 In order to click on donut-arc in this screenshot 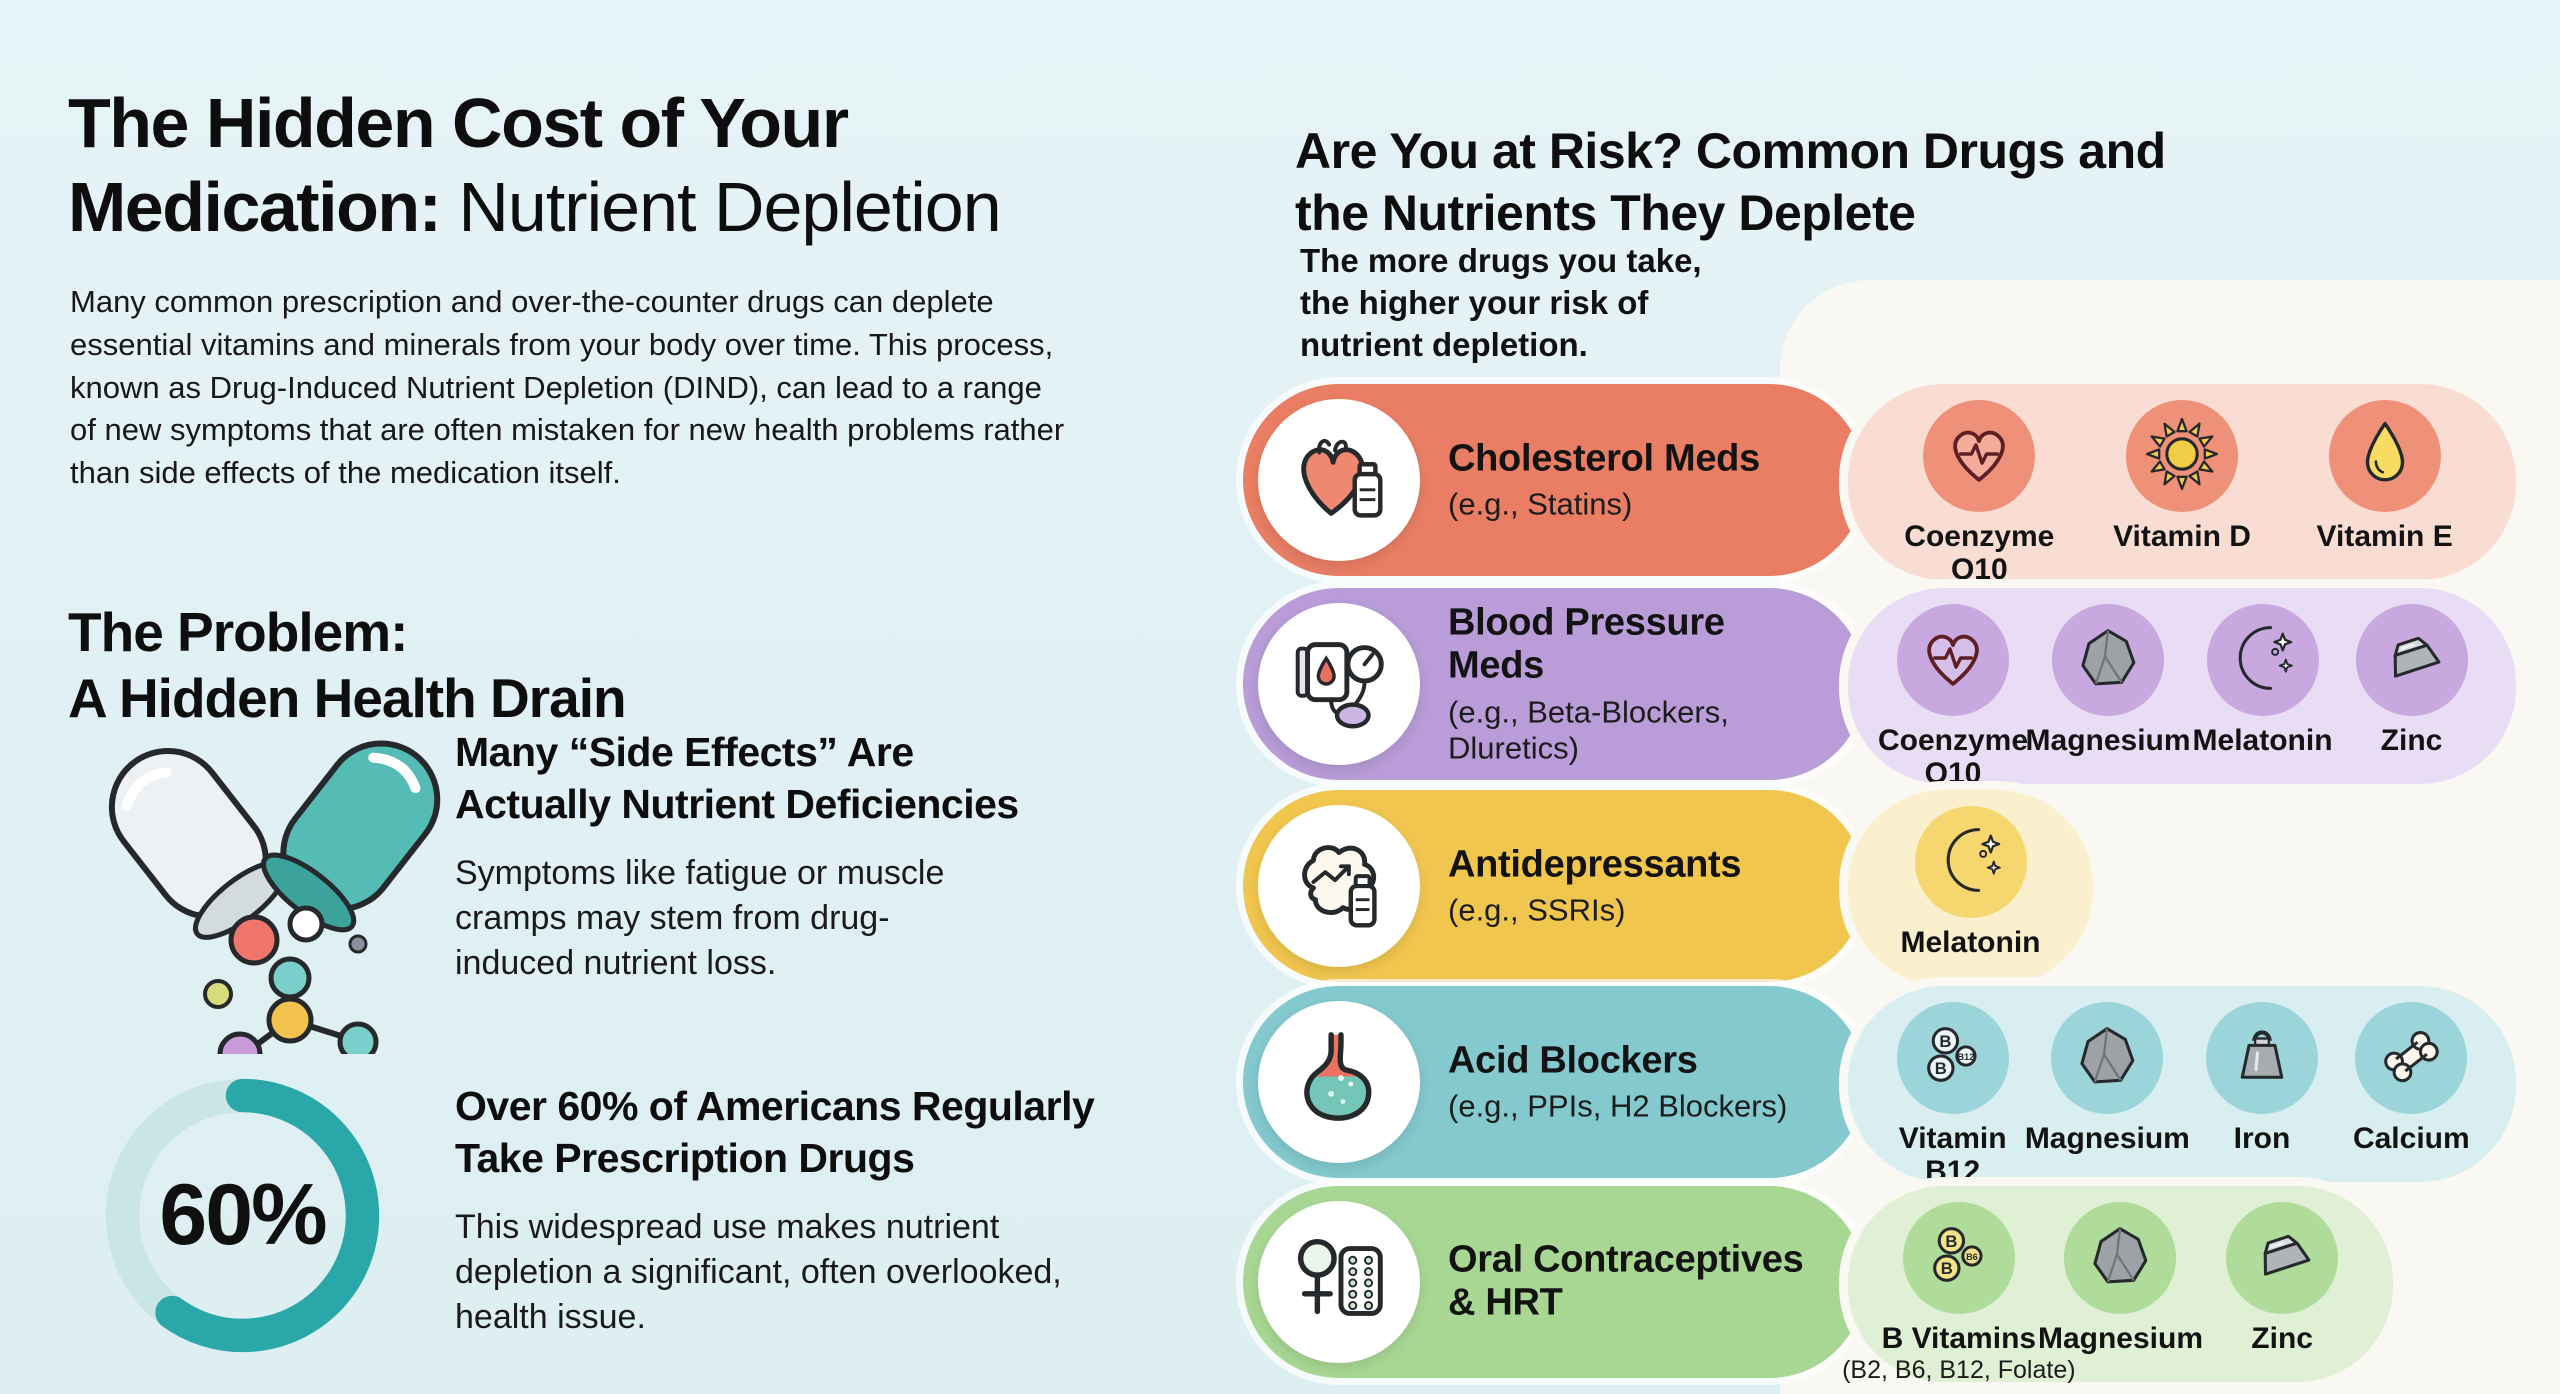, I will do `click(242, 1215)`.